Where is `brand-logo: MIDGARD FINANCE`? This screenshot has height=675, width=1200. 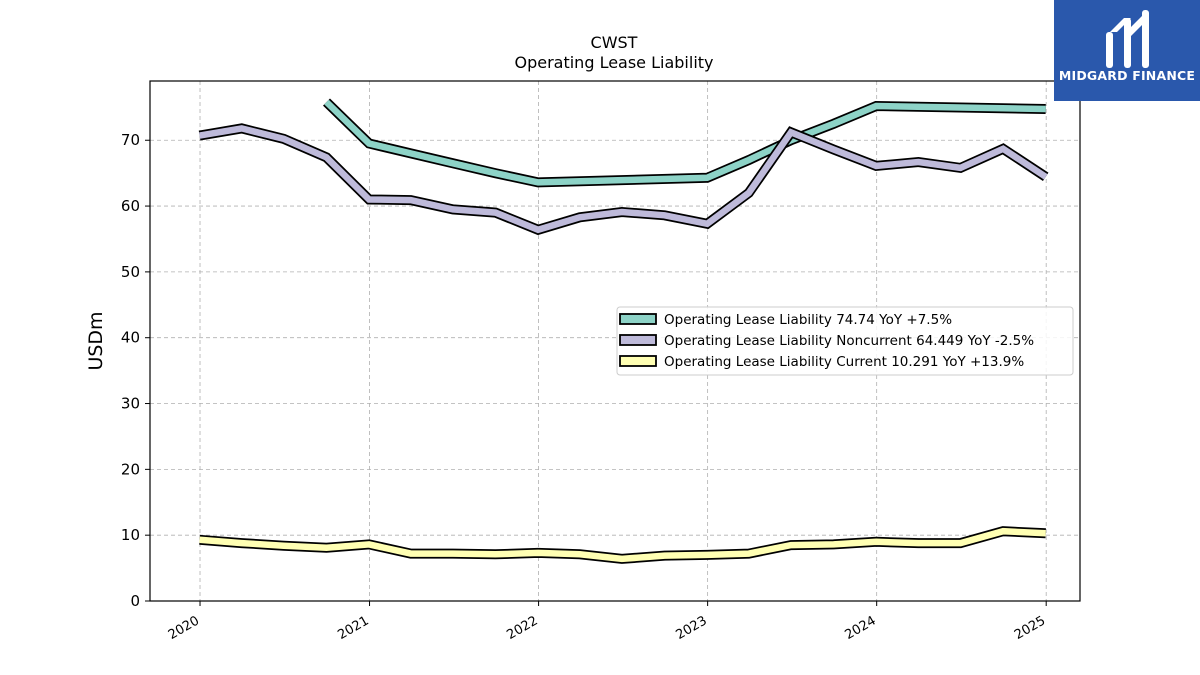 brand-logo: MIDGARD FINANCE is located at coordinates (1127, 50).